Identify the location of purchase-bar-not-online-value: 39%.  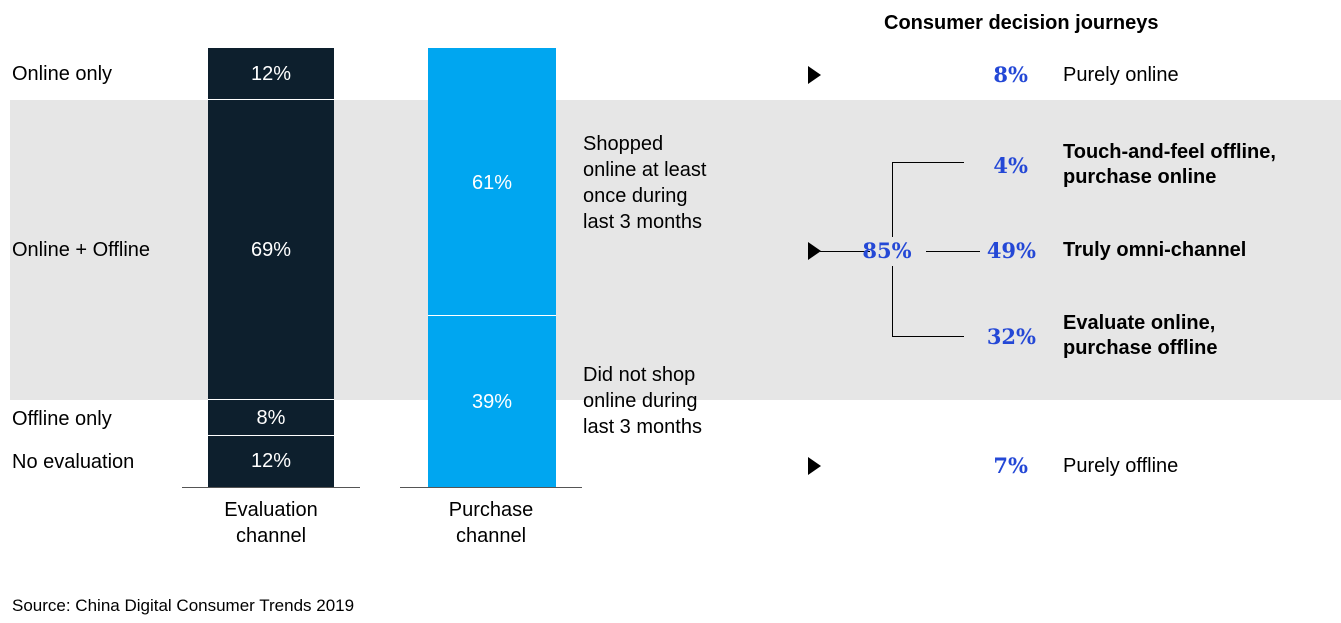
(492, 402).